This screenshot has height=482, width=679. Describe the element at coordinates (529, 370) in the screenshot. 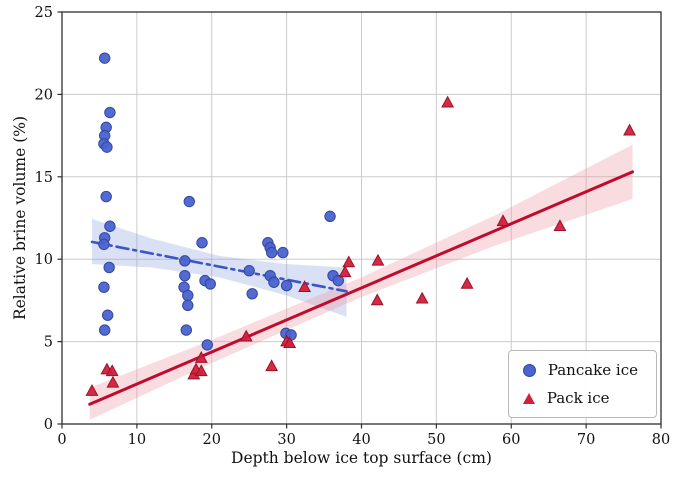

I see `circle-marker-icon` at that location.